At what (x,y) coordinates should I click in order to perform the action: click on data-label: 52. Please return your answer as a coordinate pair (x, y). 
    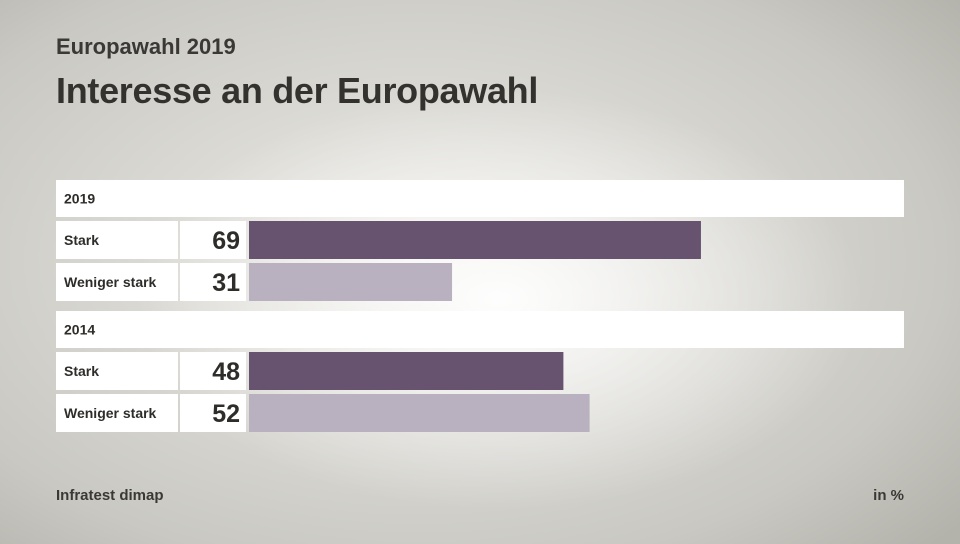
    Looking at the image, I should click on (226, 414).